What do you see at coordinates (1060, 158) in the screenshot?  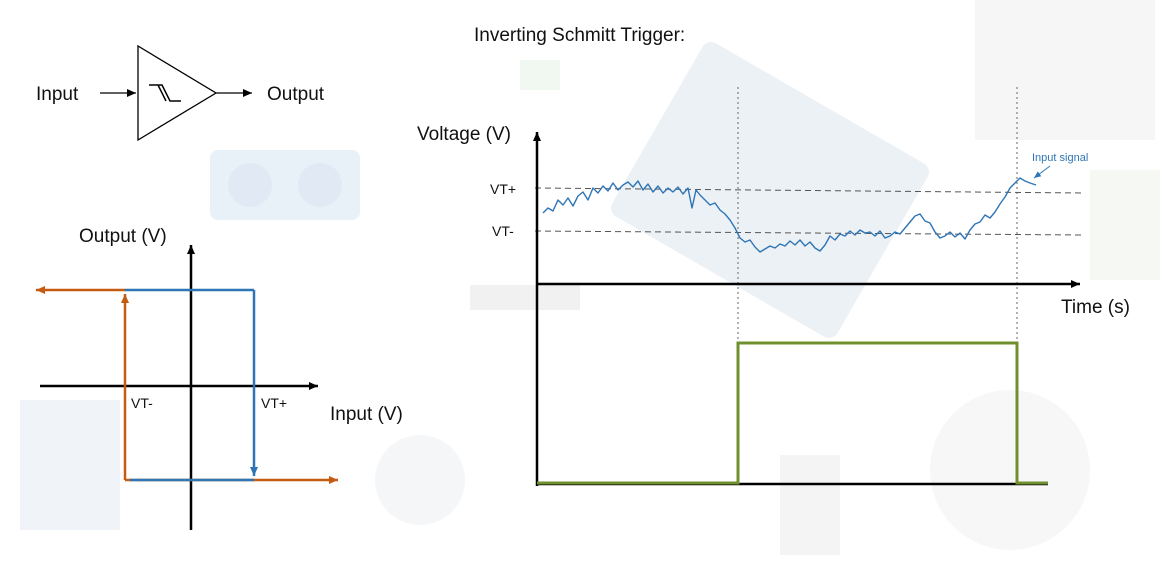 I see `input-signal-label: Input signal` at bounding box center [1060, 158].